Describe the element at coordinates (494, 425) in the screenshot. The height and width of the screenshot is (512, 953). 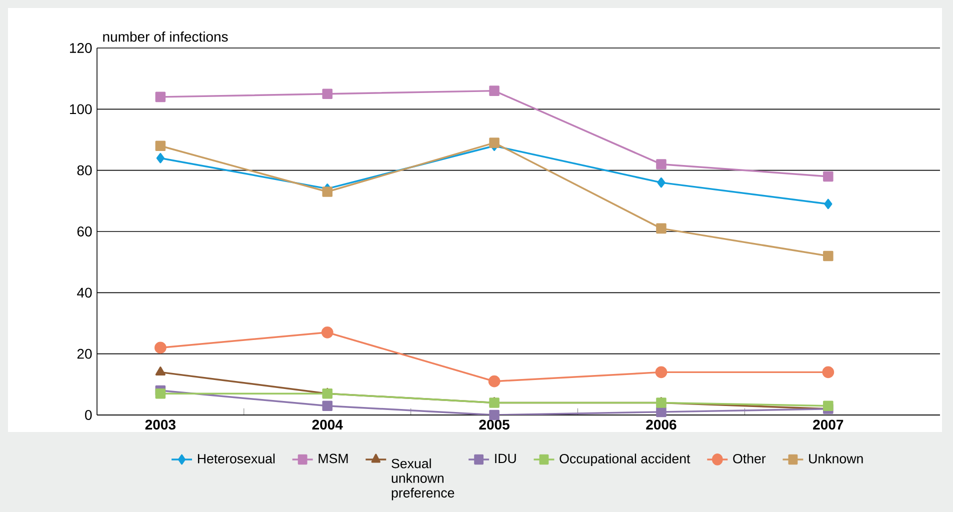
I see `x-tick-label: 2005` at that location.